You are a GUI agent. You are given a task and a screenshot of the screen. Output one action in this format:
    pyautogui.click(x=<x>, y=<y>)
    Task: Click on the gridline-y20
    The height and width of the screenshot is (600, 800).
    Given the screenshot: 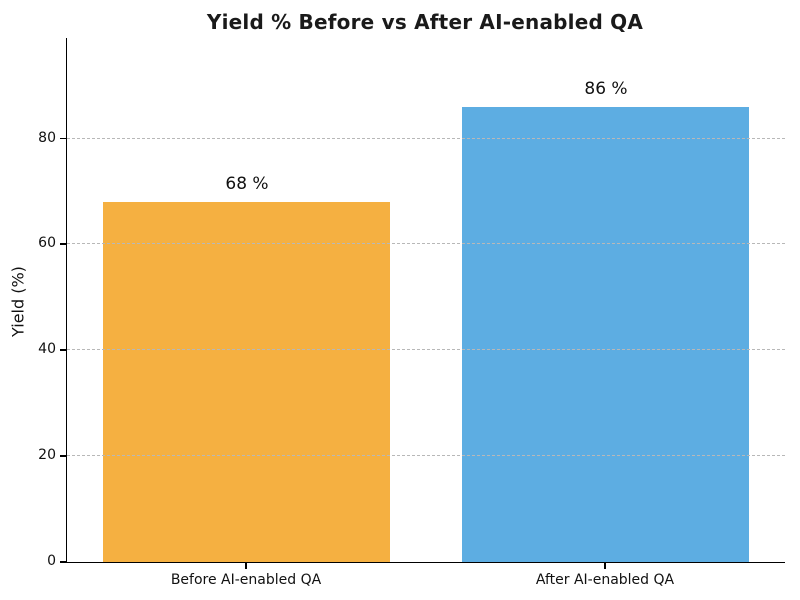 What is the action you would take?
    pyautogui.click(x=426, y=456)
    